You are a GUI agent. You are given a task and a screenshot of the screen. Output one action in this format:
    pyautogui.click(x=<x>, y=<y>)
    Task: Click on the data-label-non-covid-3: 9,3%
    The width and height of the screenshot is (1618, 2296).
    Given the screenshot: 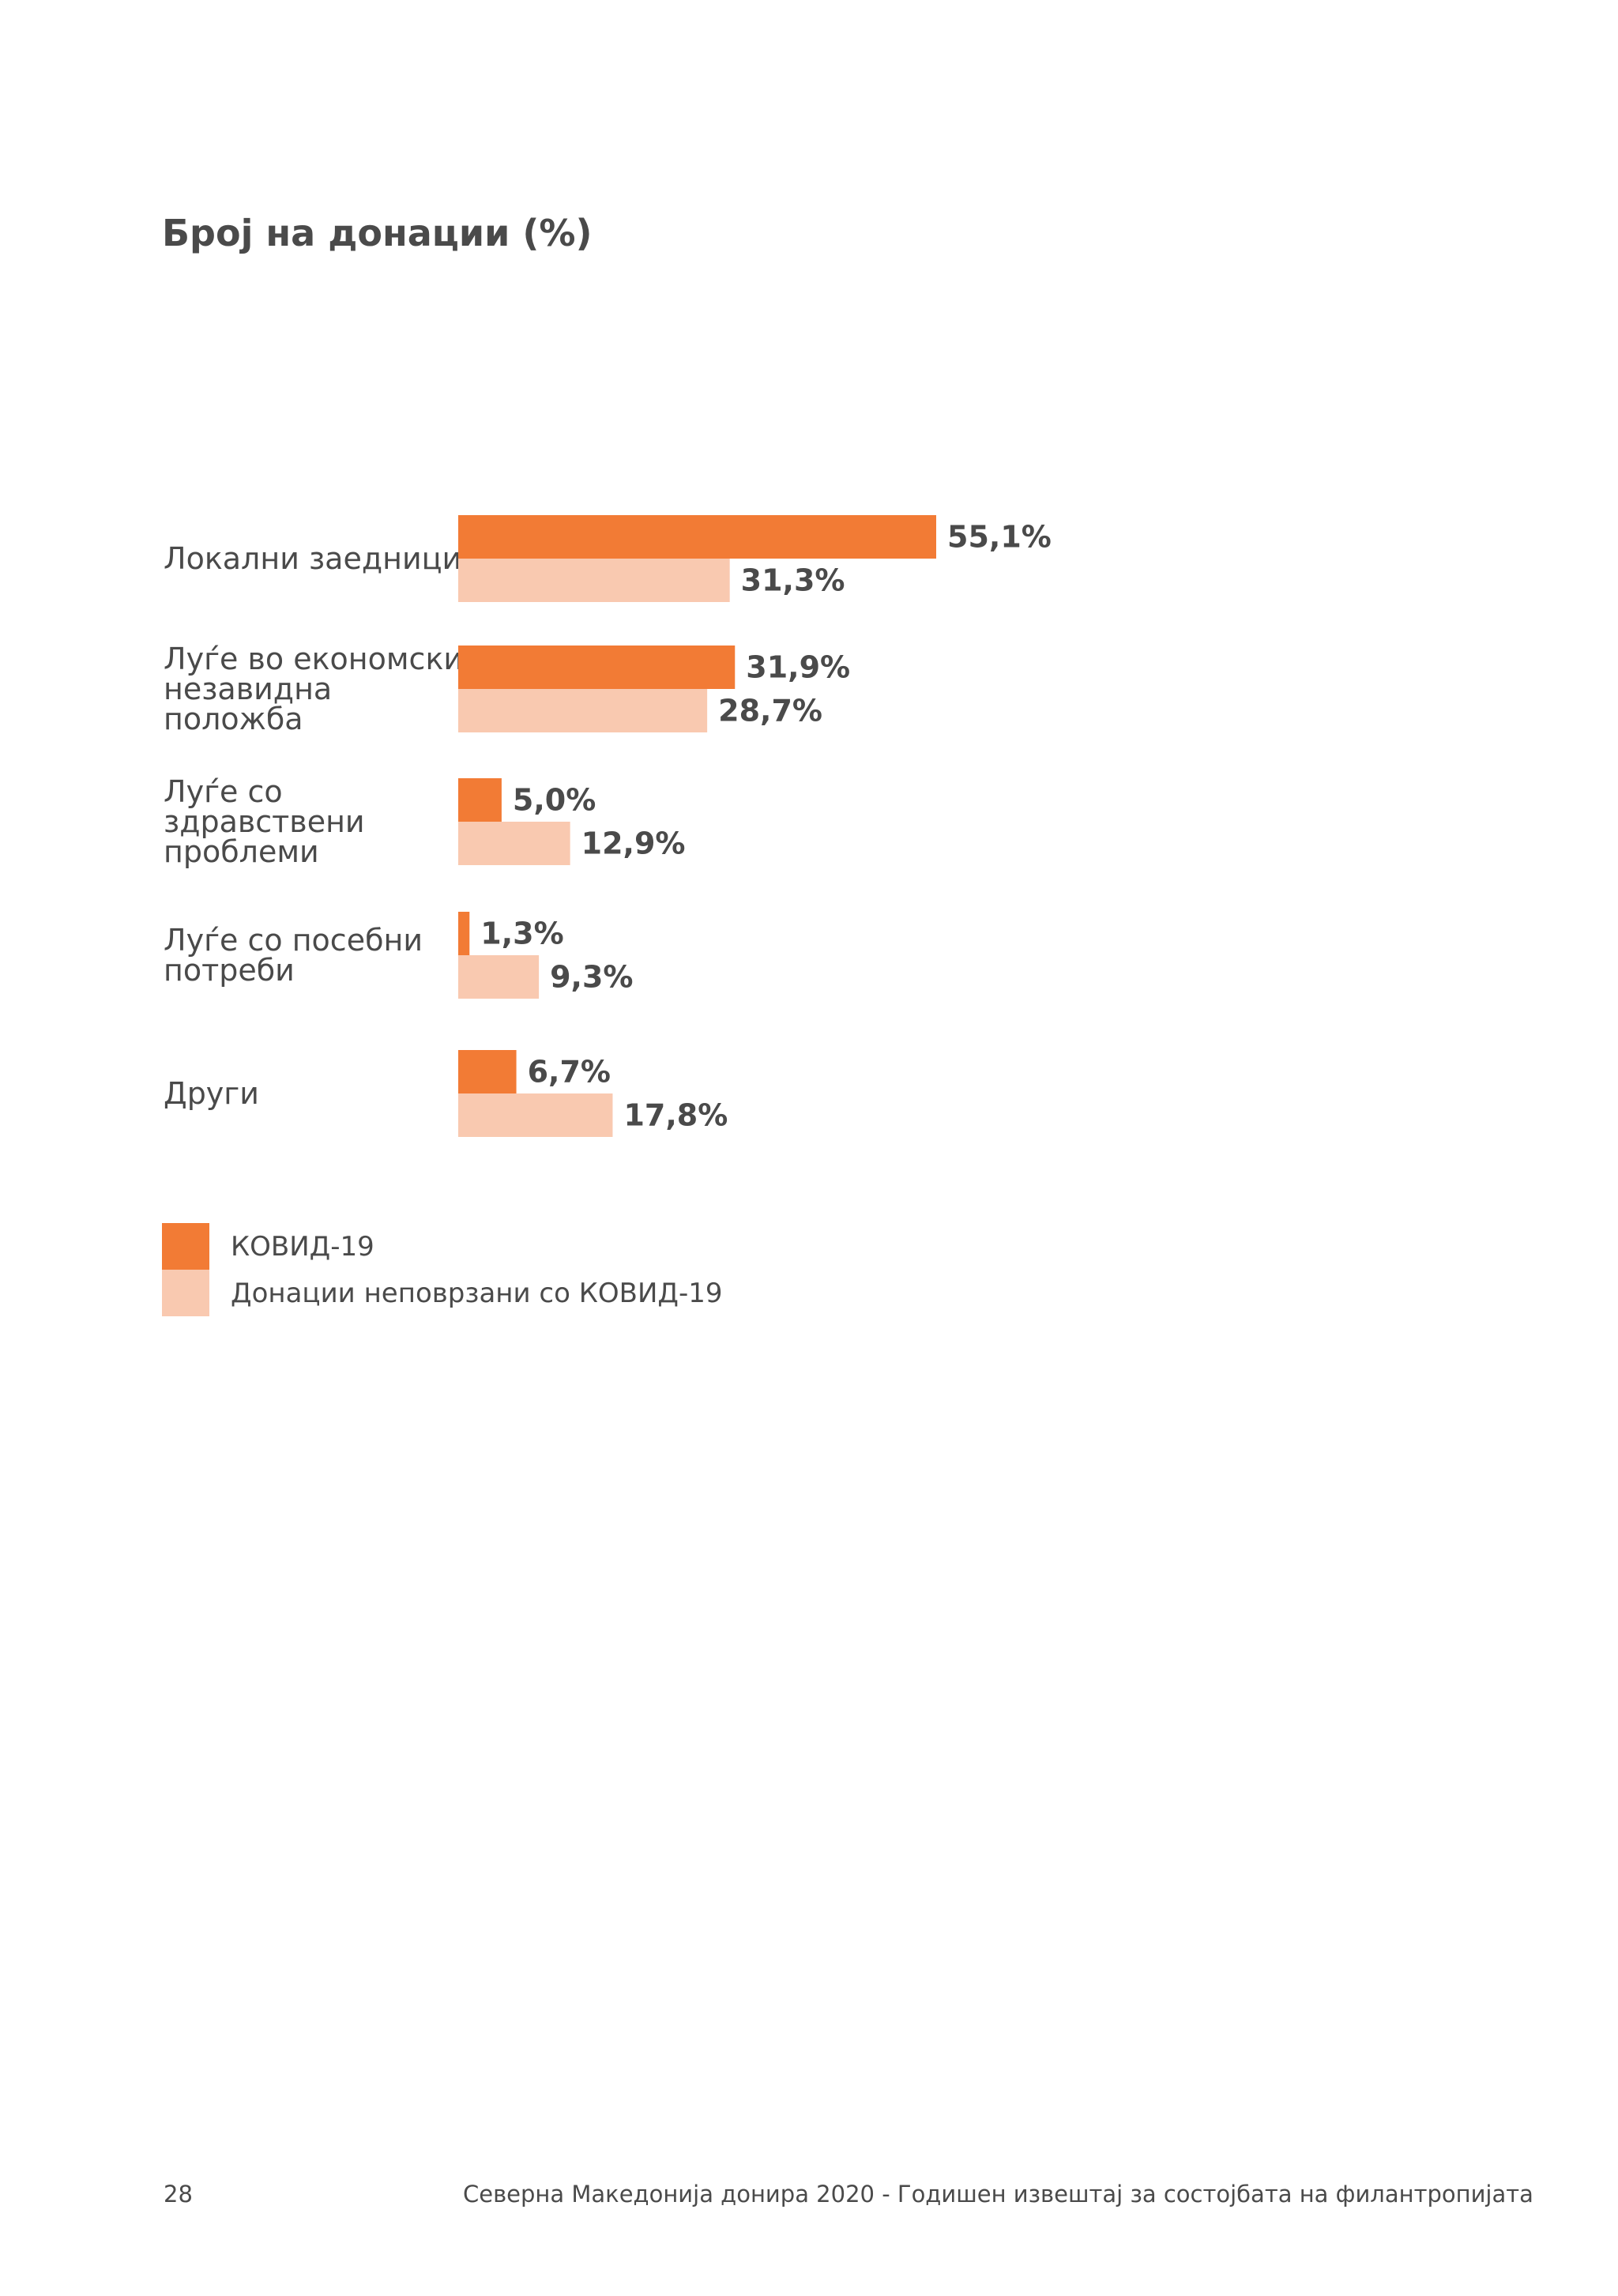 What is the action you would take?
    pyautogui.click(x=591, y=978)
    